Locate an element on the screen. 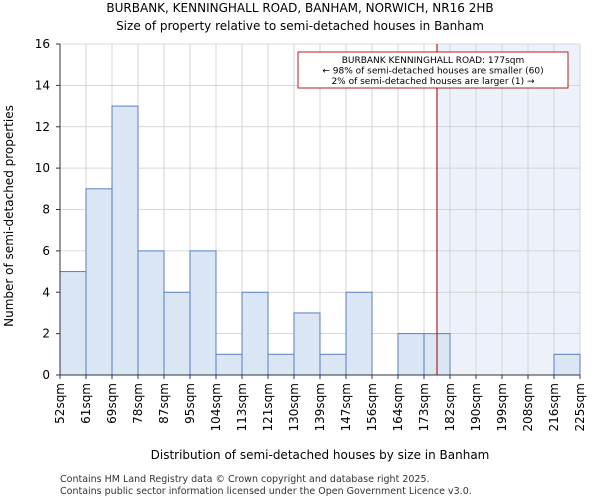 This screenshot has height=500, width=600. y-tick-label: 0 is located at coordinates (46, 375).